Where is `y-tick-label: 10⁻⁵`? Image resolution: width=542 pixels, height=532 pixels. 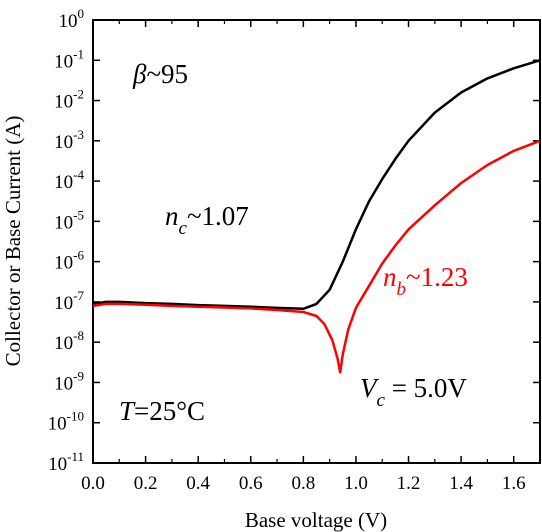
y-tick-label: 10⁻⁵ is located at coordinates (69, 220).